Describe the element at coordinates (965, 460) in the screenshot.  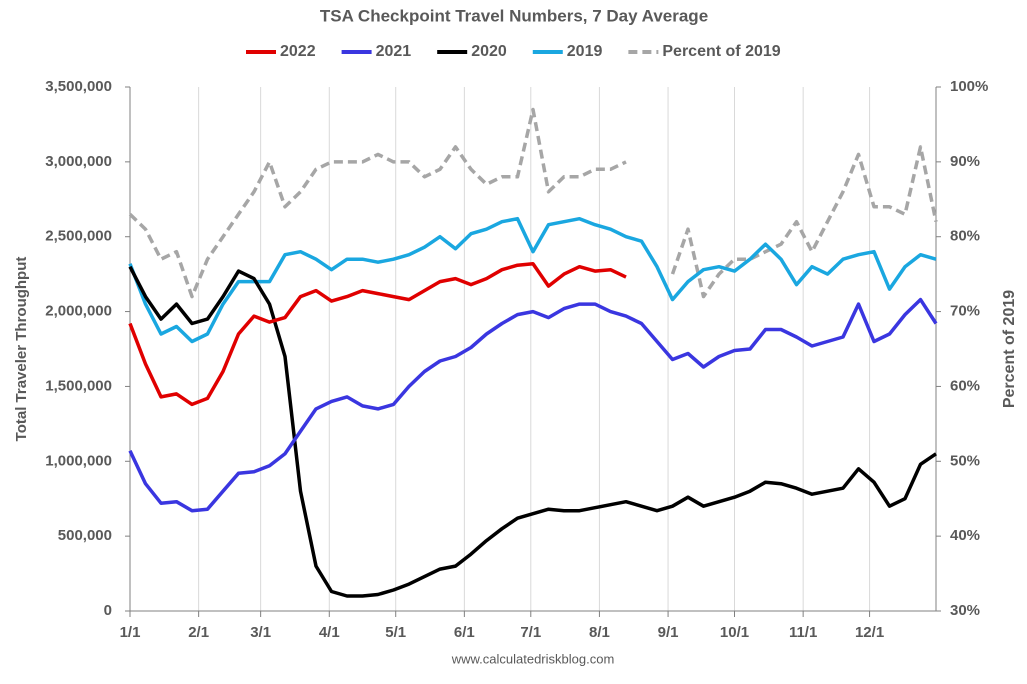
I see `y2-tick-label: 50%` at that location.